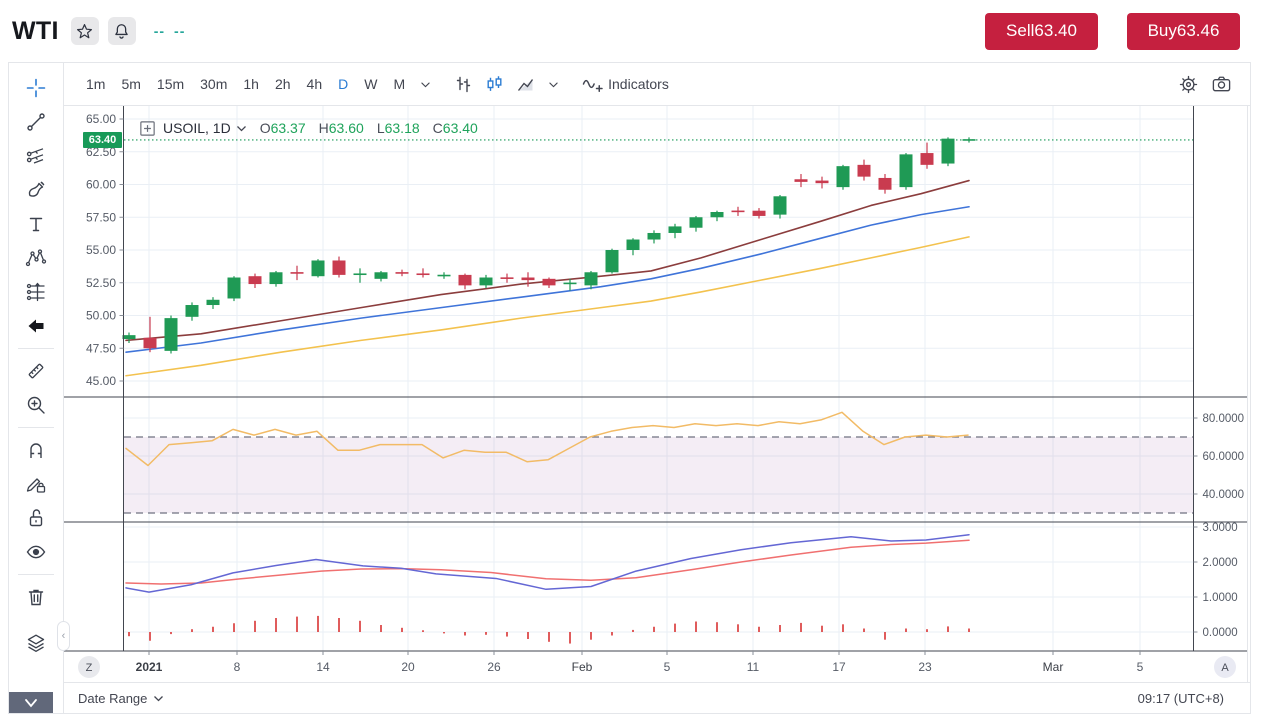 Image resolution: width=1279 pixels, height=728 pixels. Describe the element at coordinates (101, 250) in the screenshot. I see `svg-text: 55.00` at that location.